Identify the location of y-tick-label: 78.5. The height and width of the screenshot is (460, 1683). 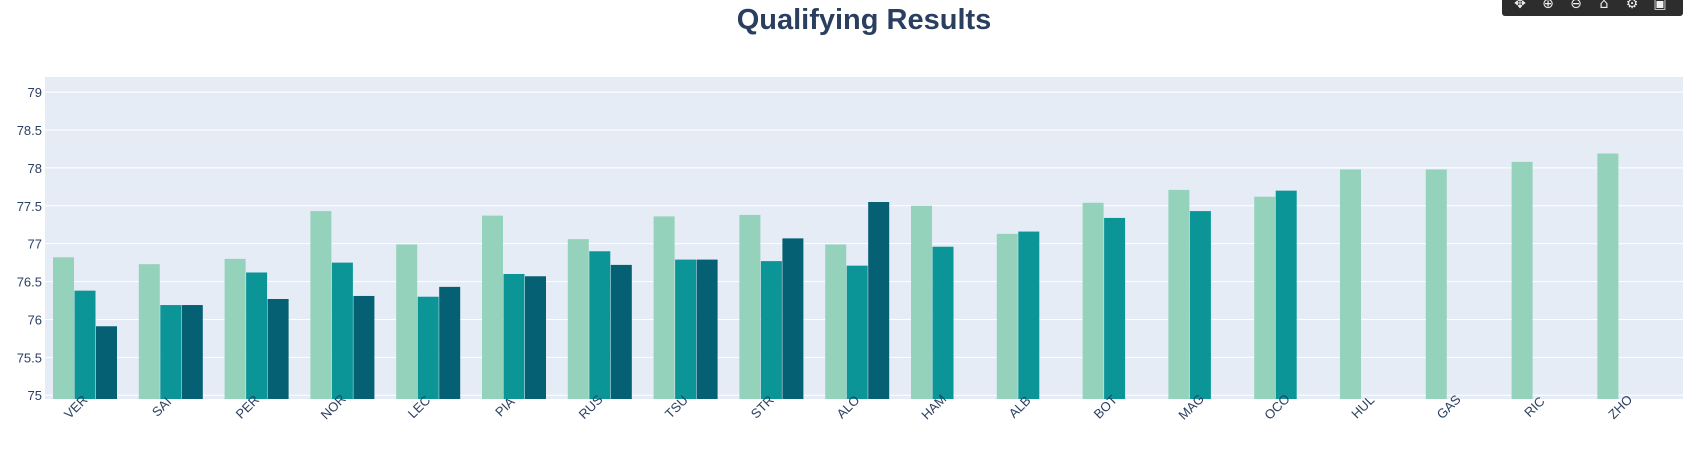
(29, 130).